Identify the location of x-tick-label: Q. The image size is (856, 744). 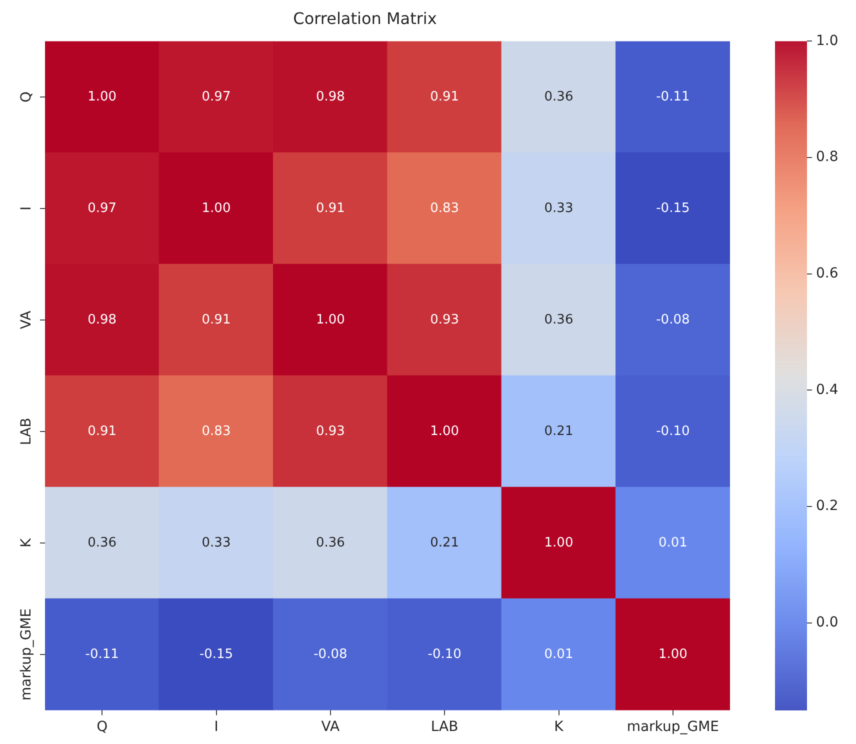
(102, 727).